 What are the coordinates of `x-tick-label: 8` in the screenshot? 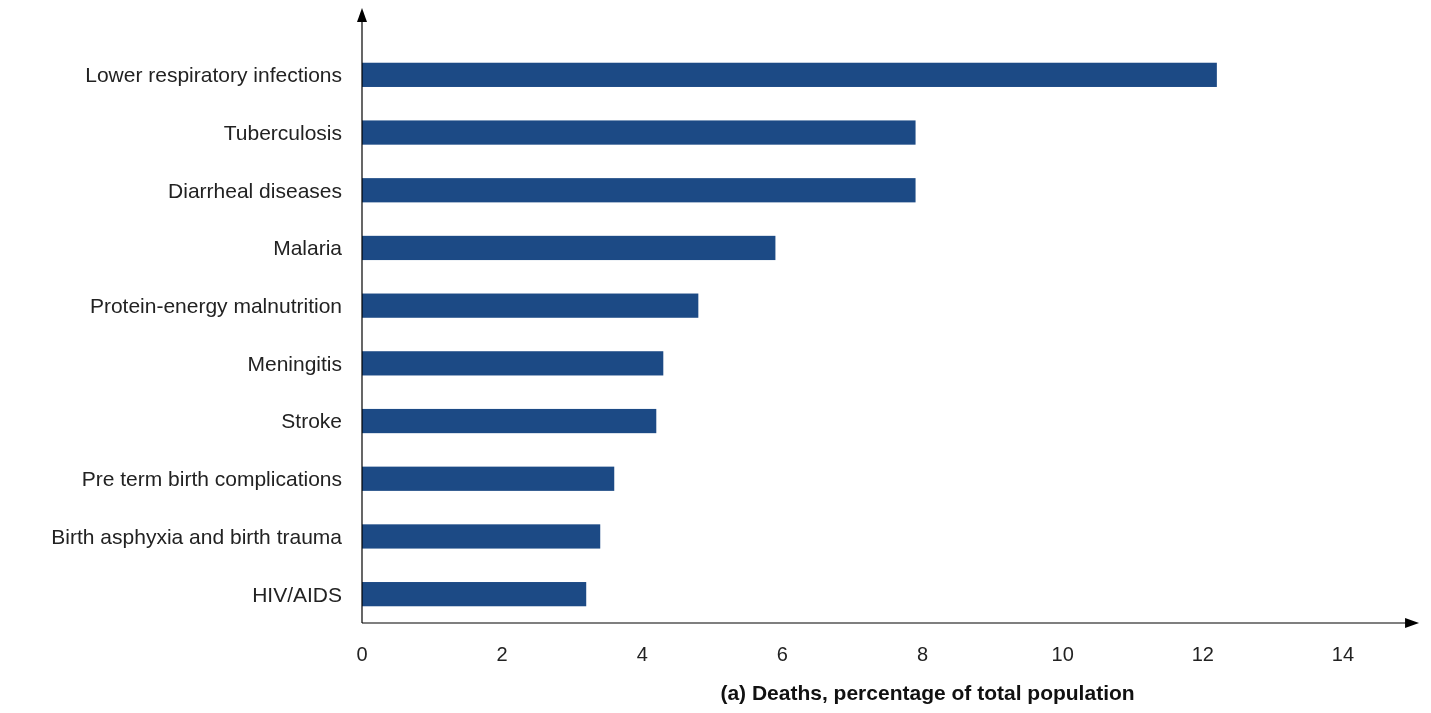 It's located at (923, 654).